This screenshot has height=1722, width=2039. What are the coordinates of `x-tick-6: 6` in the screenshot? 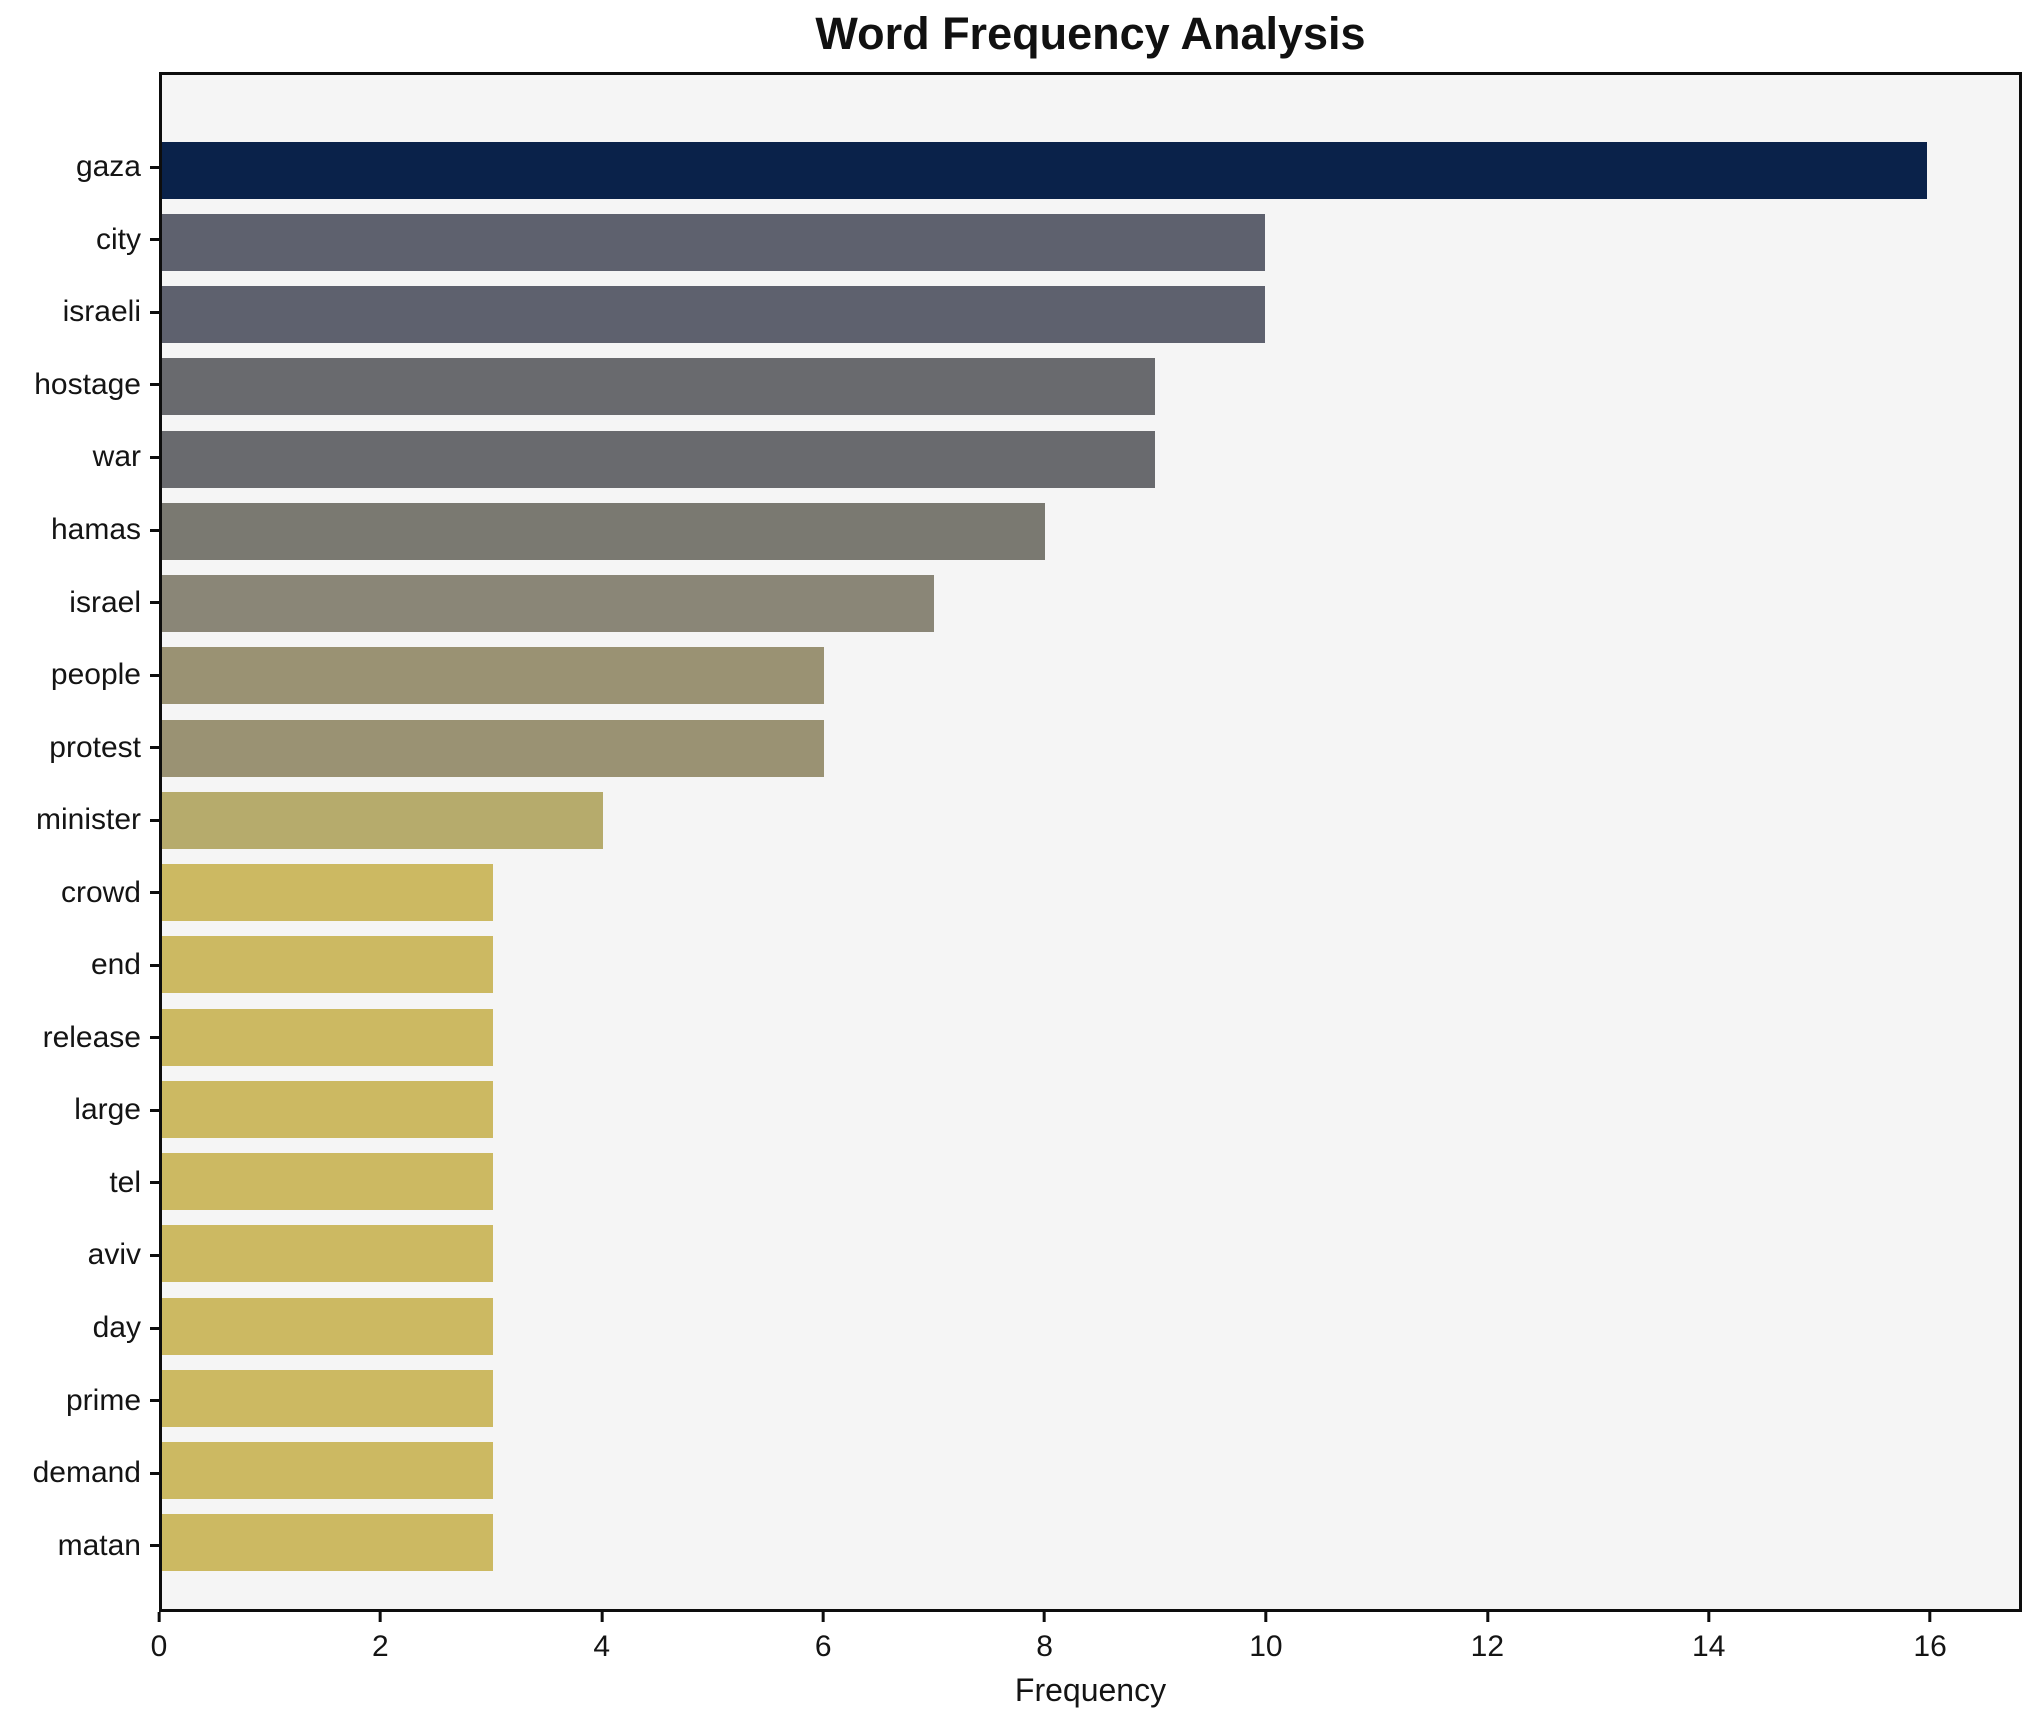 It's located at (823, 1638).